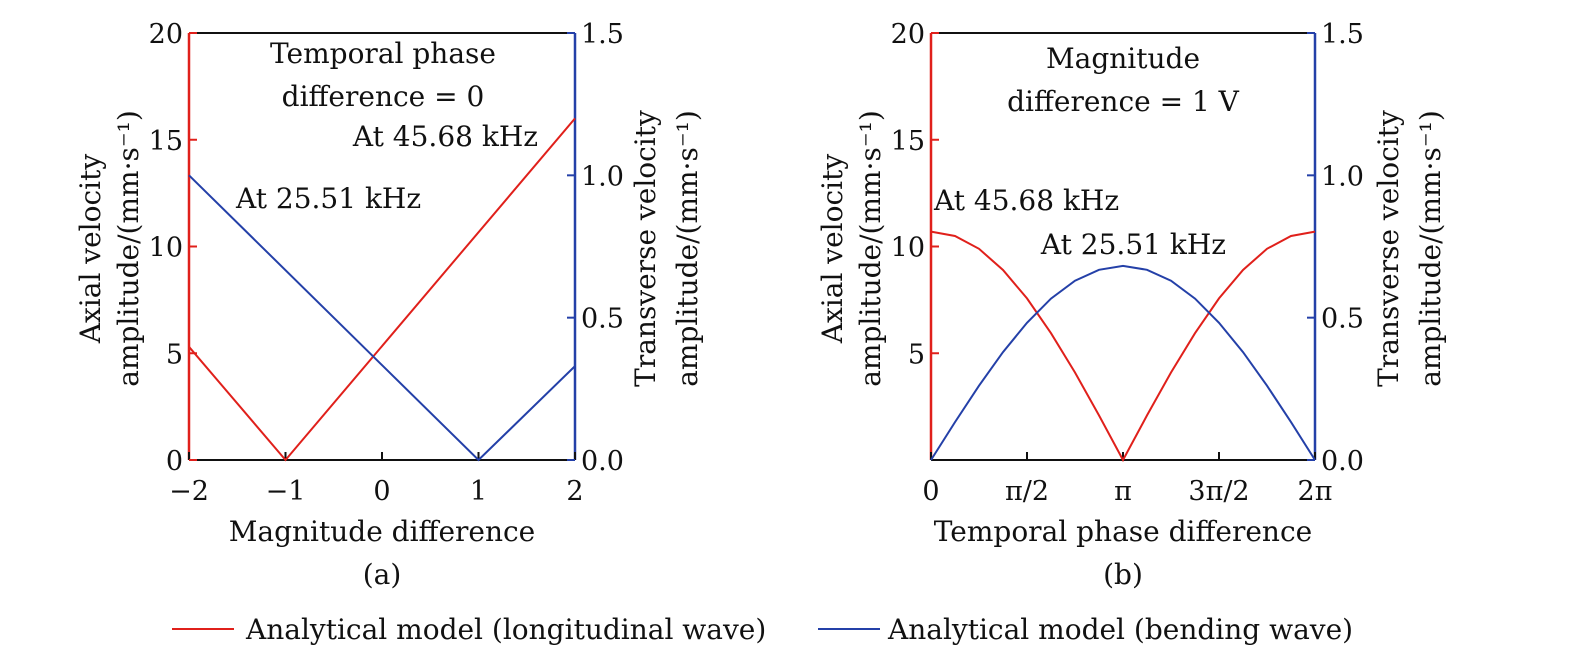  Describe the element at coordinates (1218, 491) in the screenshot. I see `x-tick-label: 3π/2` at that location.